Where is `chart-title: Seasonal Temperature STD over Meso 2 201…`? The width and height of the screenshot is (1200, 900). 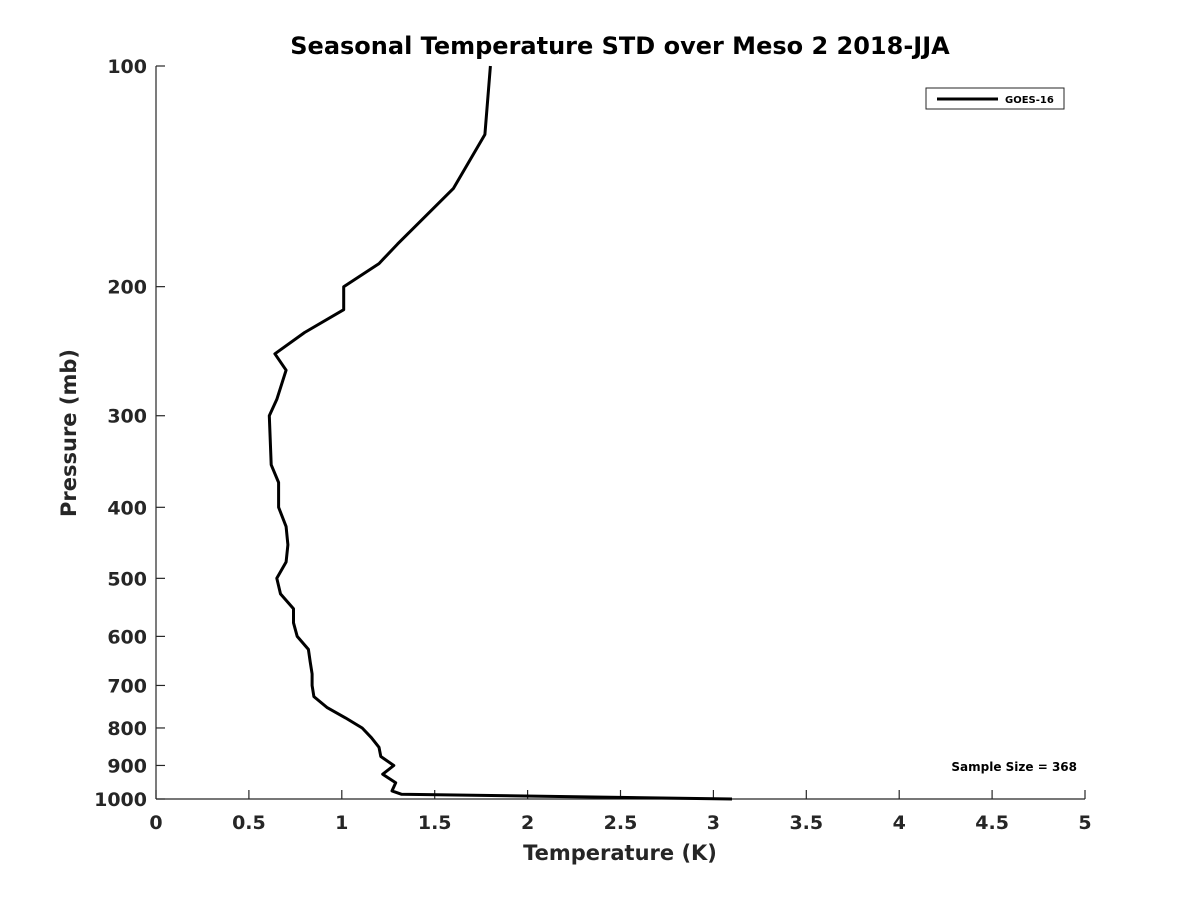
chart-title: Seasonal Temperature STD over Meso 2 201… is located at coordinates (620, 46).